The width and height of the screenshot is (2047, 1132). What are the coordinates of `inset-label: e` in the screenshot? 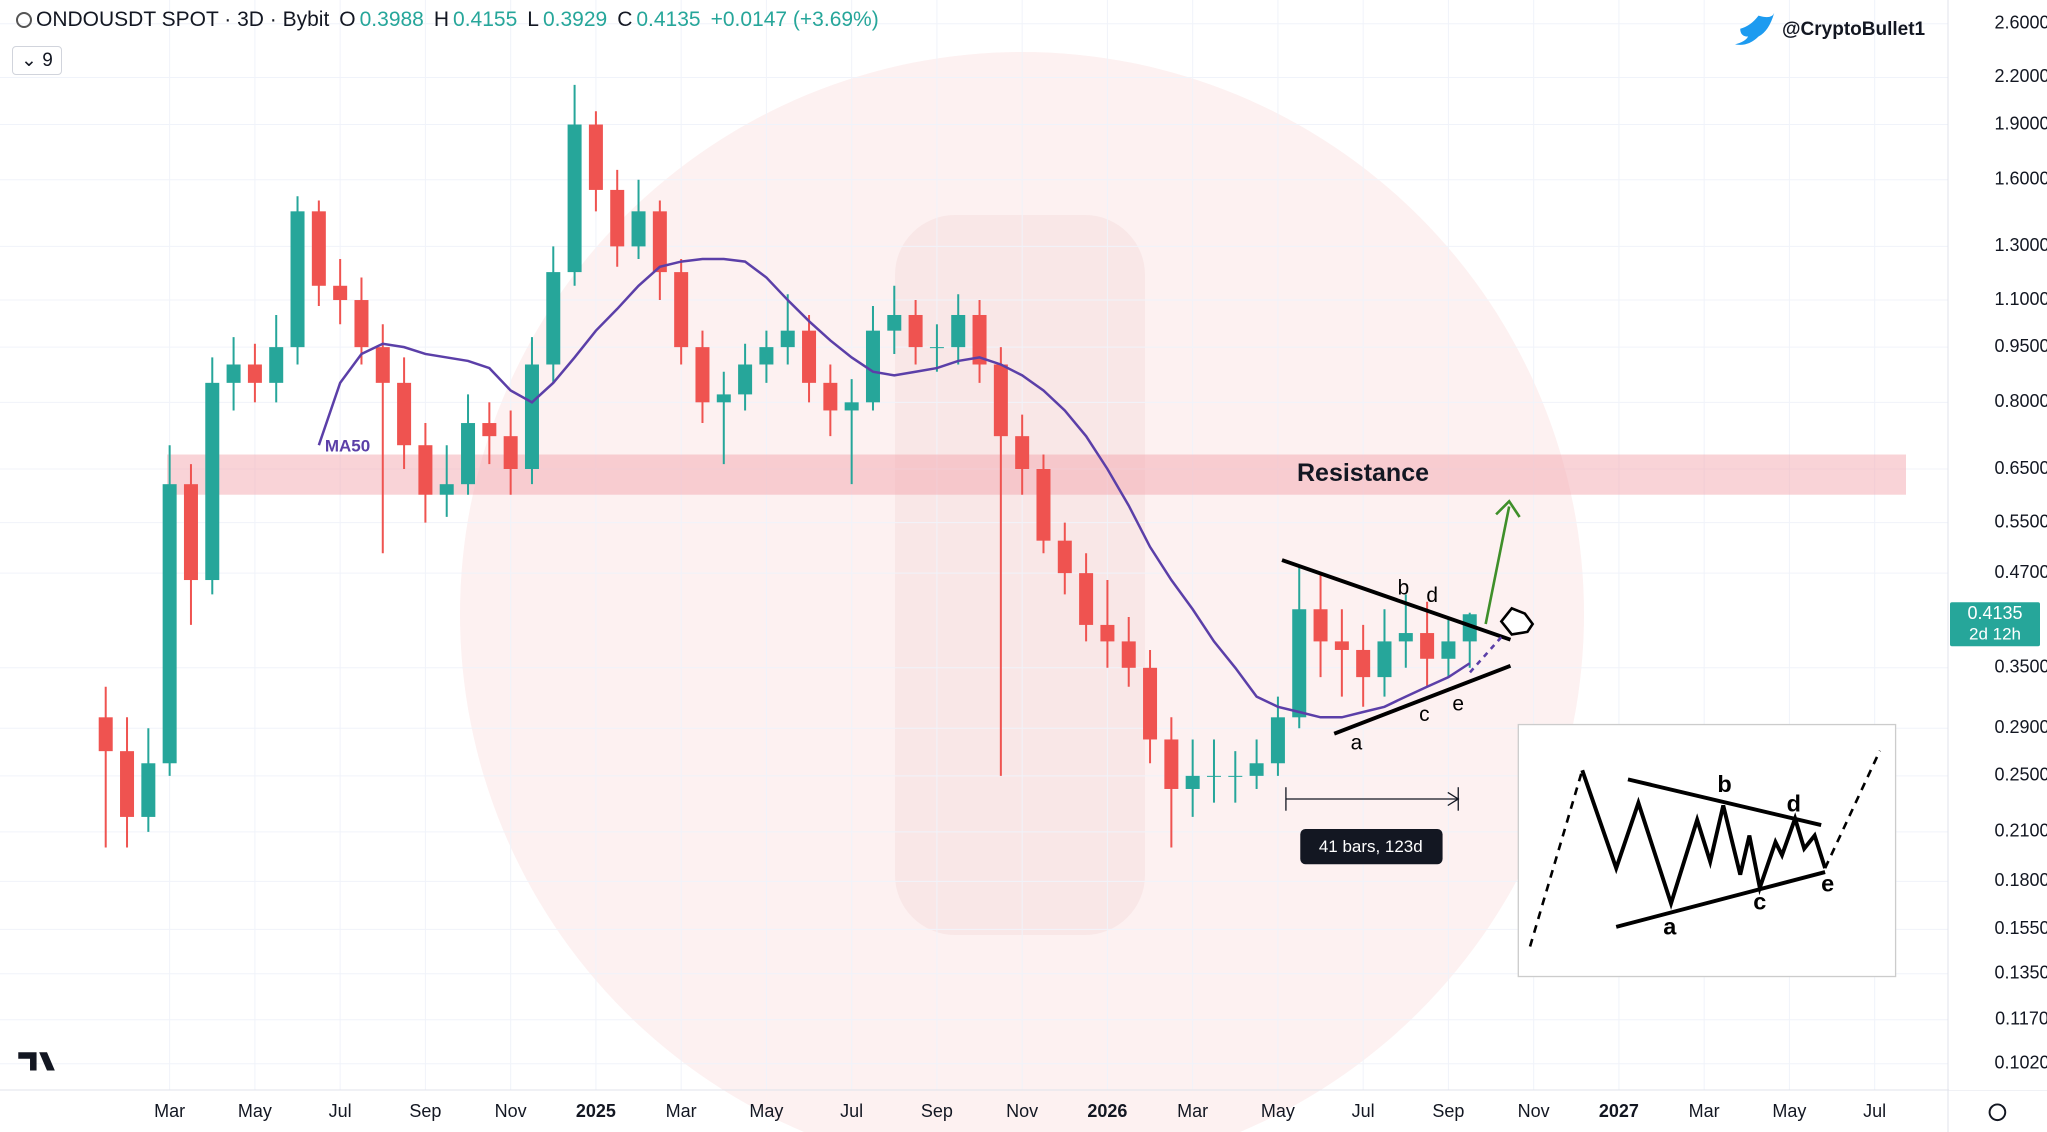 It's located at (1827, 883).